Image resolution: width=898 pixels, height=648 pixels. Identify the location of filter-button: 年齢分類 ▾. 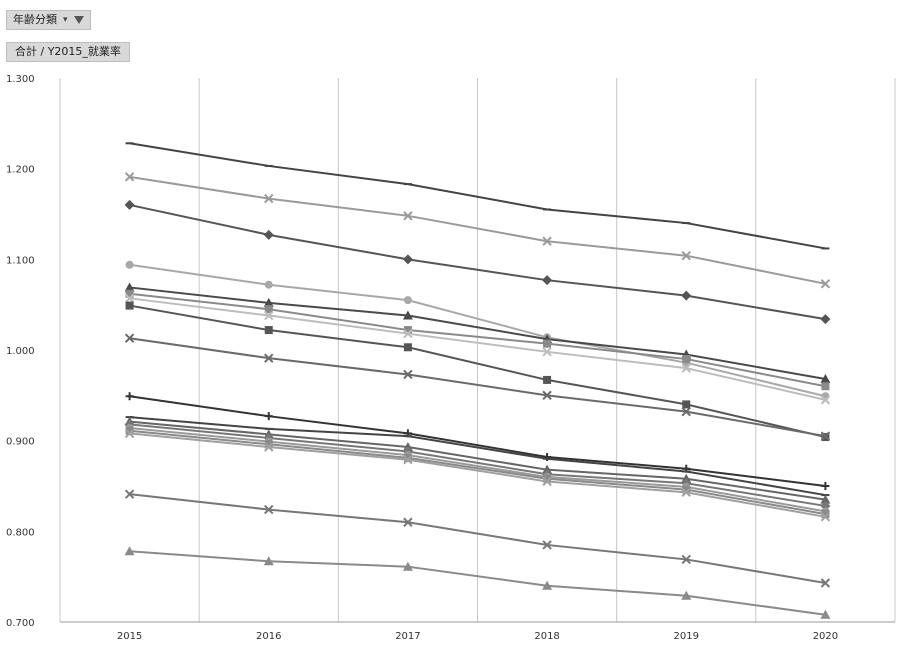
(48, 20).